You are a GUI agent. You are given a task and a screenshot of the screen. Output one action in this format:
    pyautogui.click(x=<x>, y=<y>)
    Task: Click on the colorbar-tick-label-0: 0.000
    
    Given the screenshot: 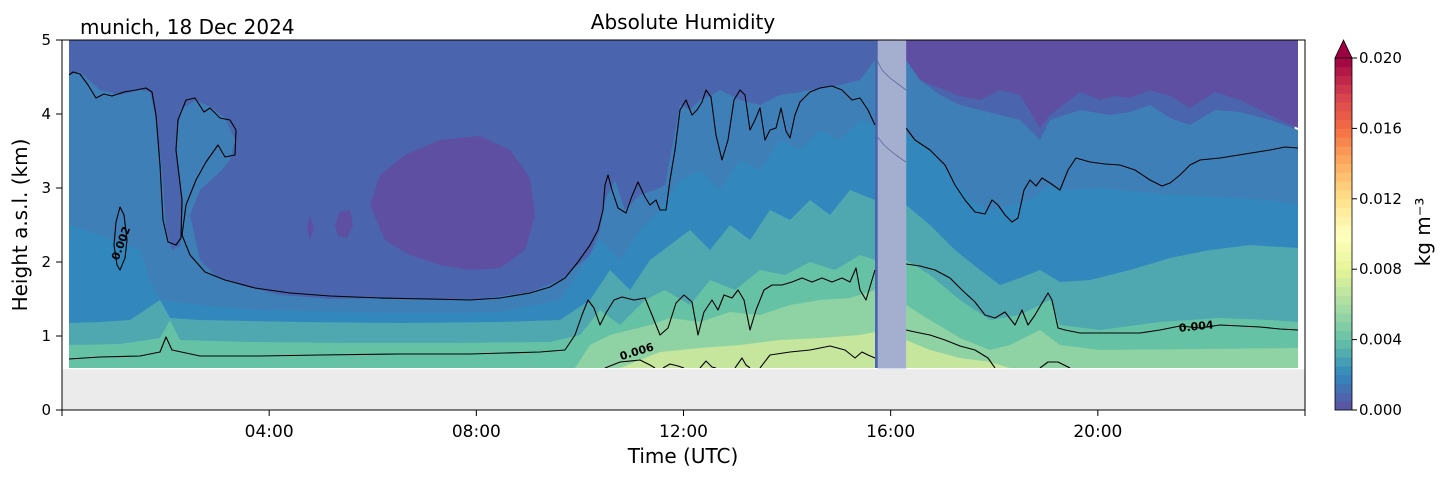 What is the action you would take?
    pyautogui.click(x=1380, y=410)
    